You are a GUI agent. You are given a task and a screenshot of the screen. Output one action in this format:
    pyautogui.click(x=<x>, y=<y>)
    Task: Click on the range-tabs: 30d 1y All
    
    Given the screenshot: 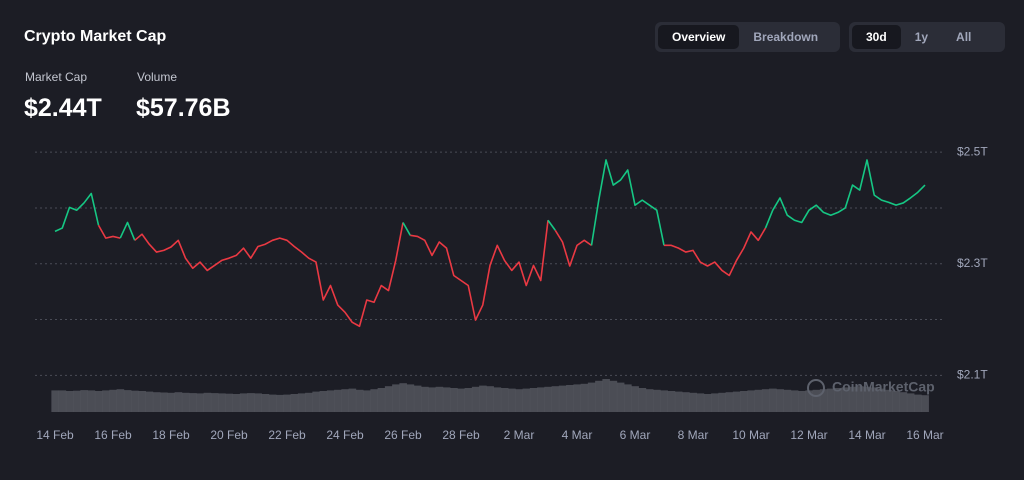 What is the action you would take?
    pyautogui.click(x=927, y=37)
    